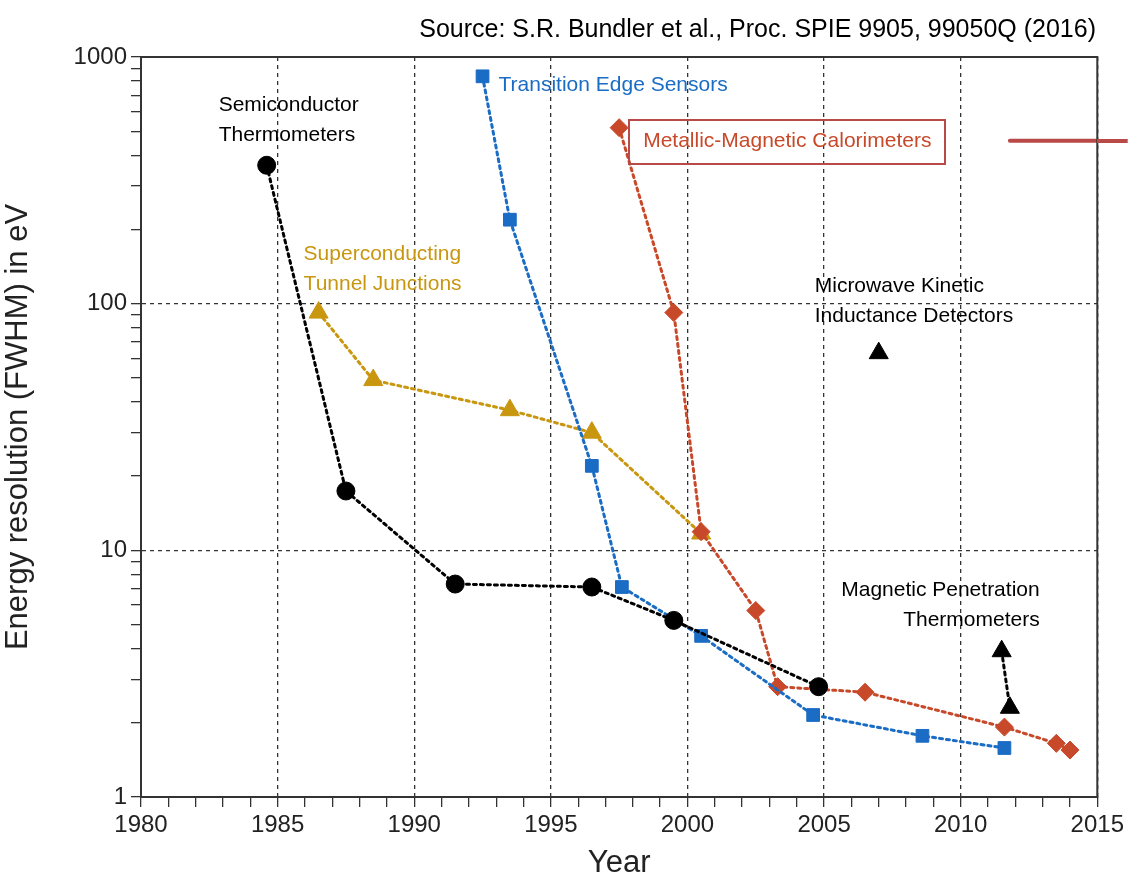  I want to click on y-tick-label: 1, so click(120, 795).